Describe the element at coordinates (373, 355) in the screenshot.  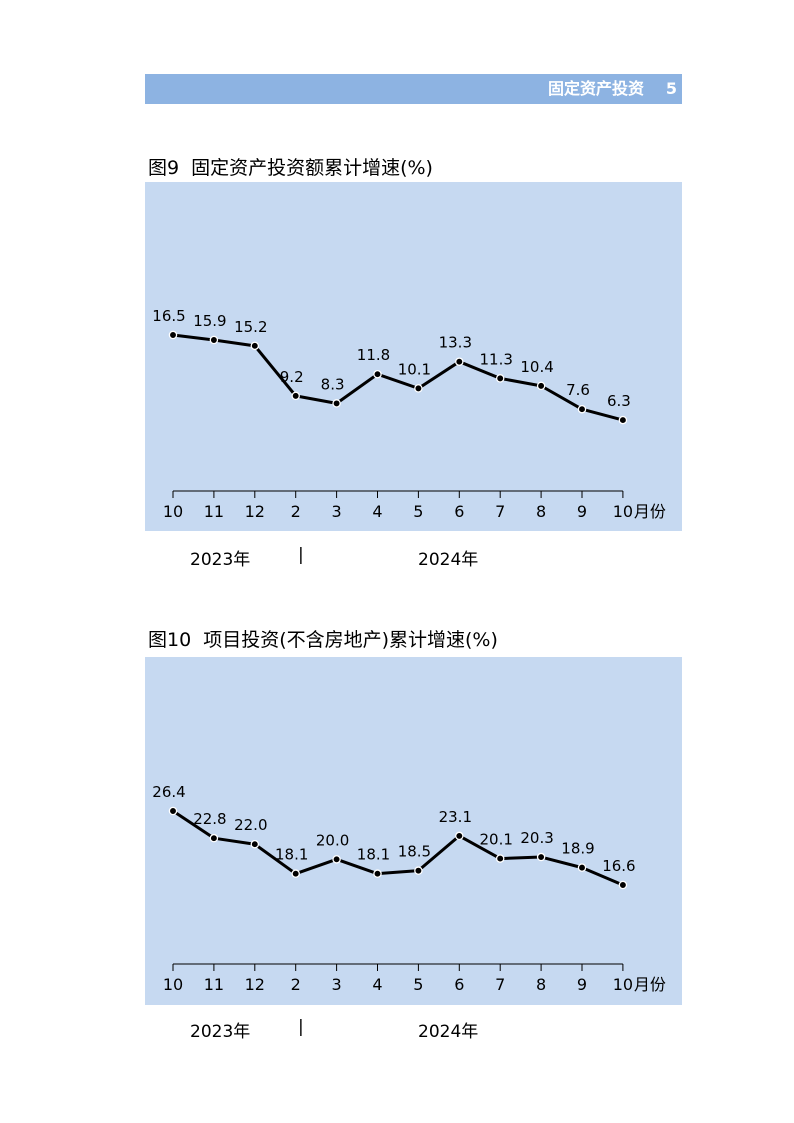
I see `chart-1-data-label: 11.8` at that location.